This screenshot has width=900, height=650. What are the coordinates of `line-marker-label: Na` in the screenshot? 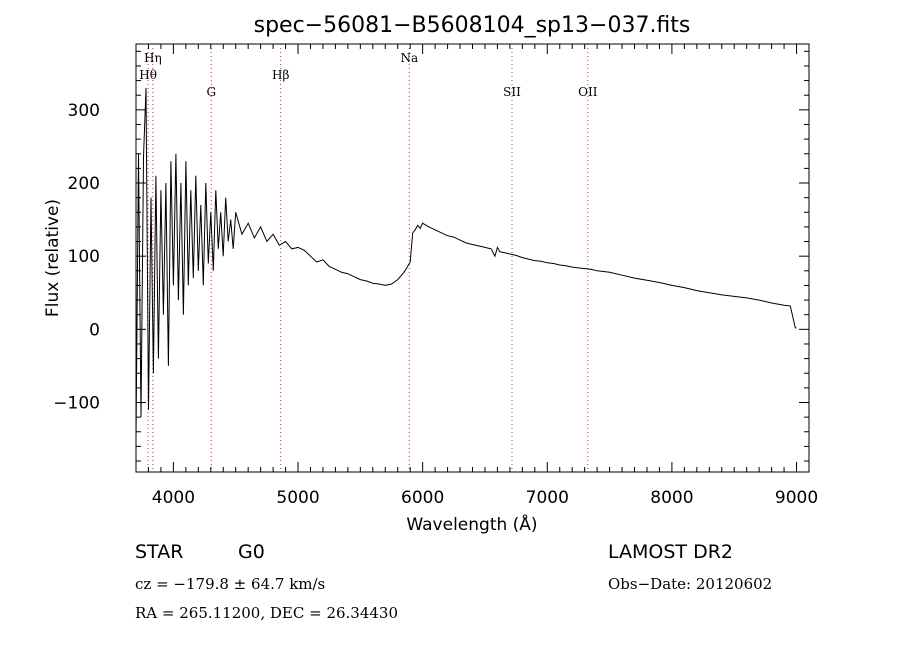 It's located at (409, 58).